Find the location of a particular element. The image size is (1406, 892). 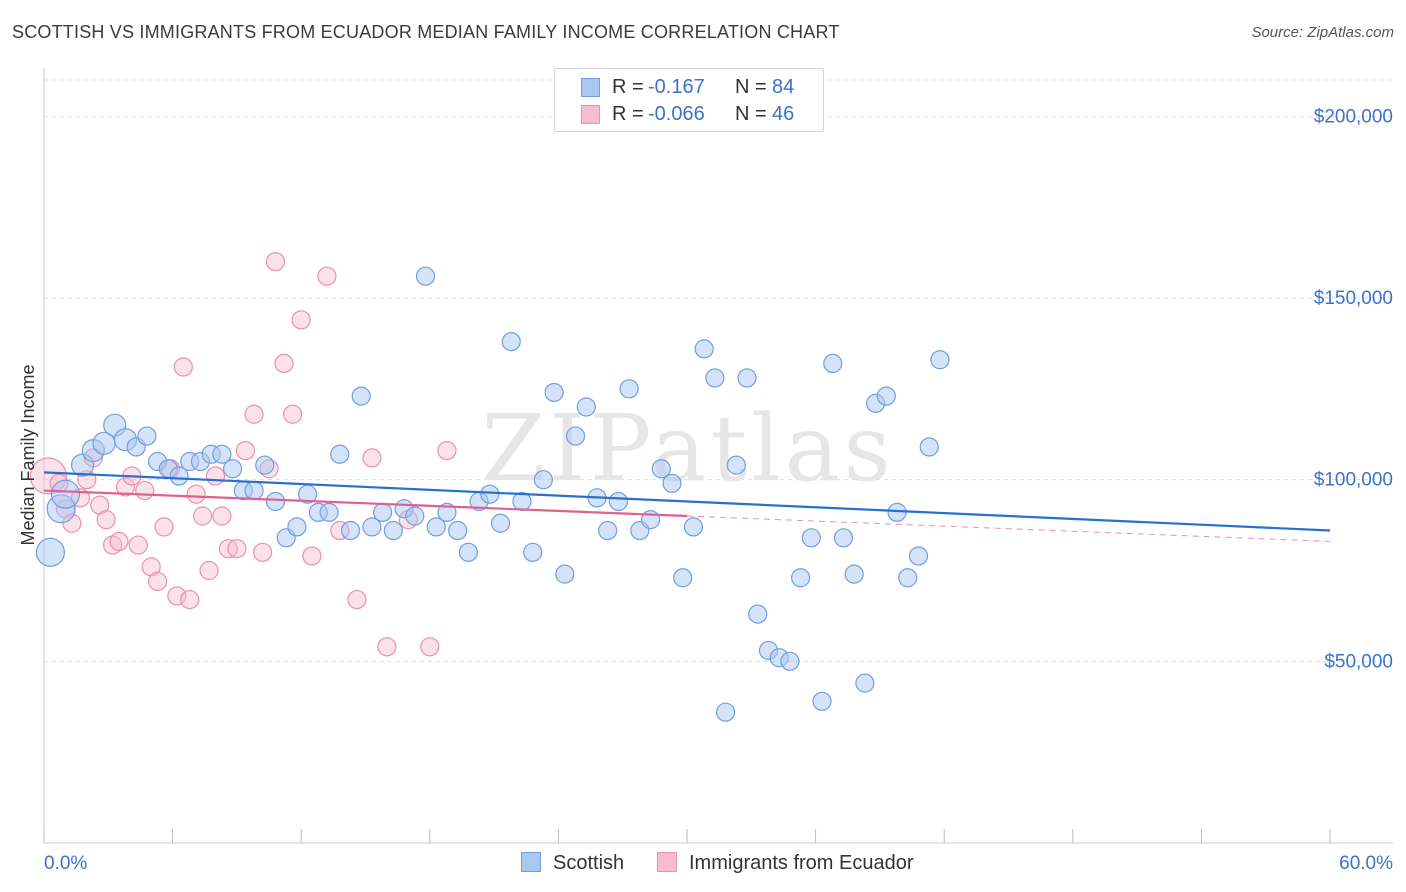

x-tick-min: 0.0% is located at coordinates (65, 863).